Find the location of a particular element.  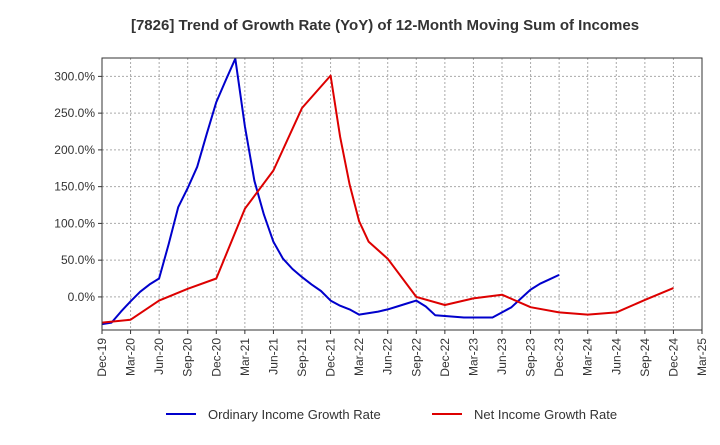

x-tick-label: Sep-21 is located at coordinates (302, 357).